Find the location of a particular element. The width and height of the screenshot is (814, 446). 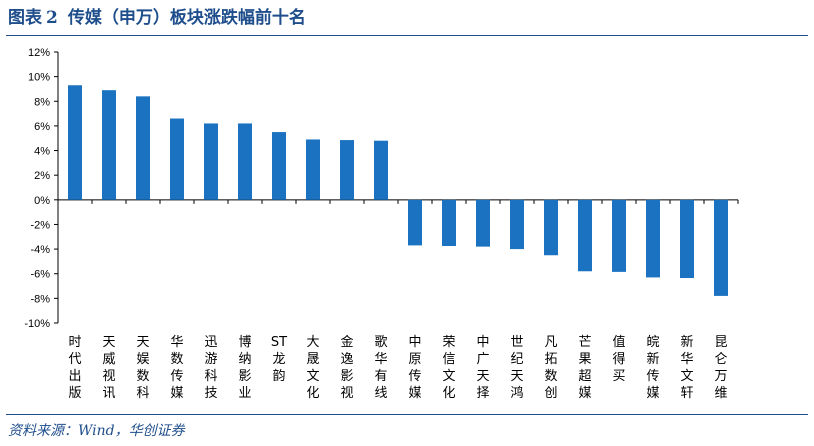

source-rule is located at coordinates (407, 414).